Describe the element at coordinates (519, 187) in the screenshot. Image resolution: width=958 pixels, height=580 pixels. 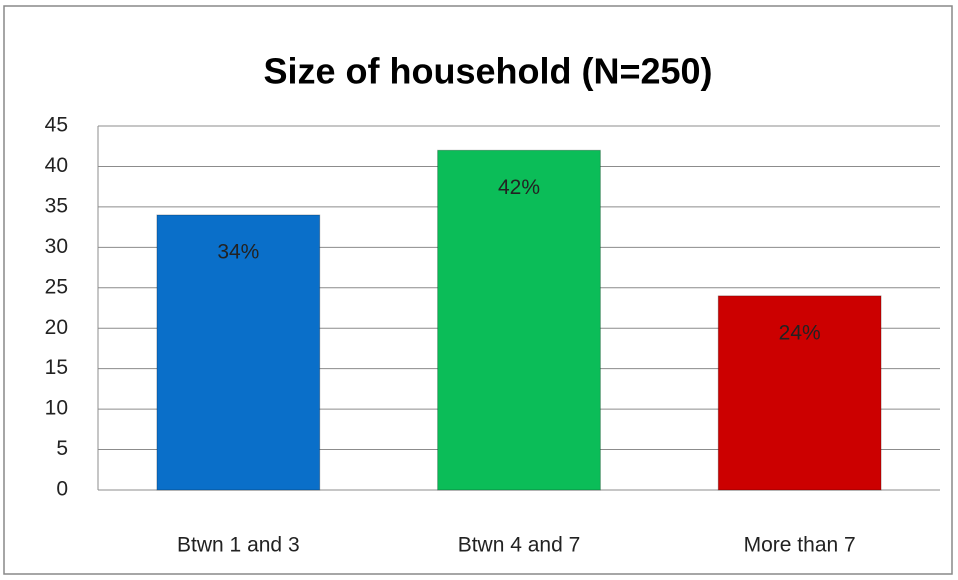
I see `value-label: 42%` at that location.